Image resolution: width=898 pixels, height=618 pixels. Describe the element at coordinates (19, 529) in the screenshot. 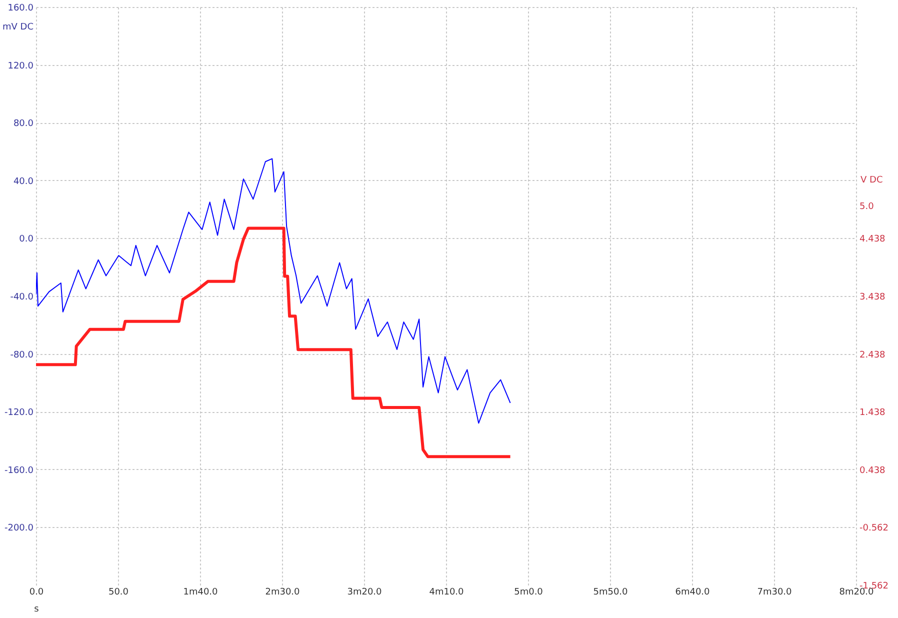

I see `y-tick-label: -200.0` at that location.